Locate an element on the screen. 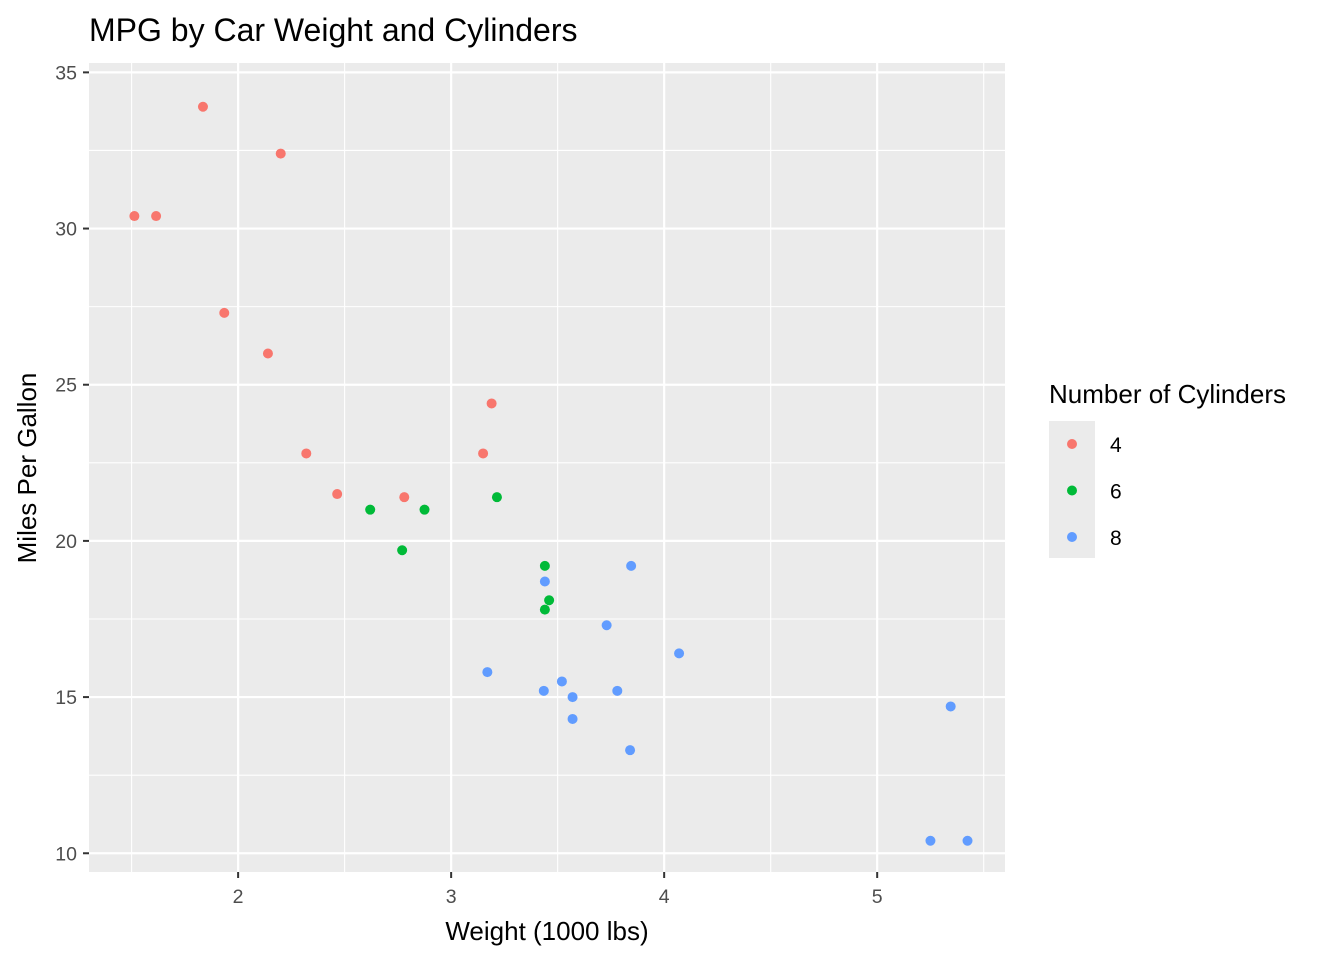 The width and height of the screenshot is (1344, 960). chart-title: MPG by Car Weight and Cylinders is located at coordinates (333, 30).